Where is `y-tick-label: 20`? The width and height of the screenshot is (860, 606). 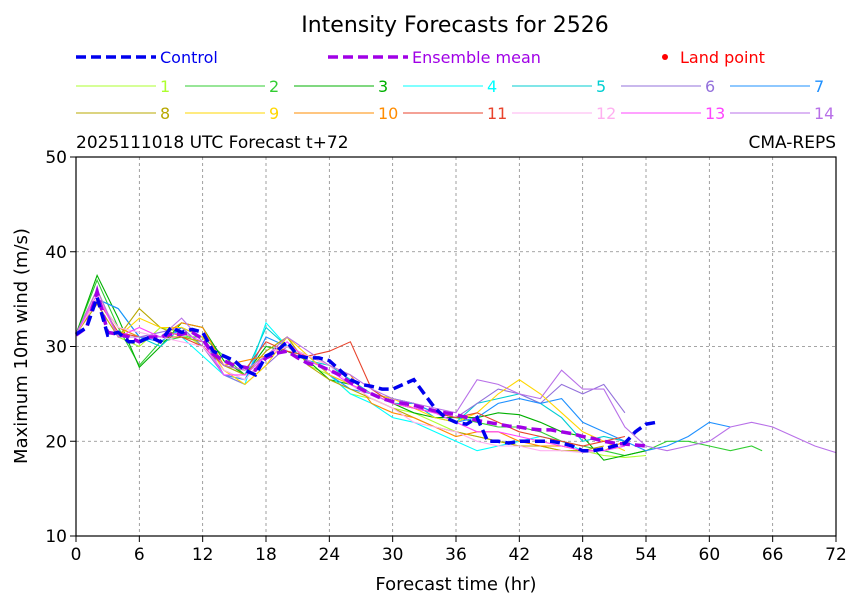
y-tick-label: 20 is located at coordinates (56, 442).